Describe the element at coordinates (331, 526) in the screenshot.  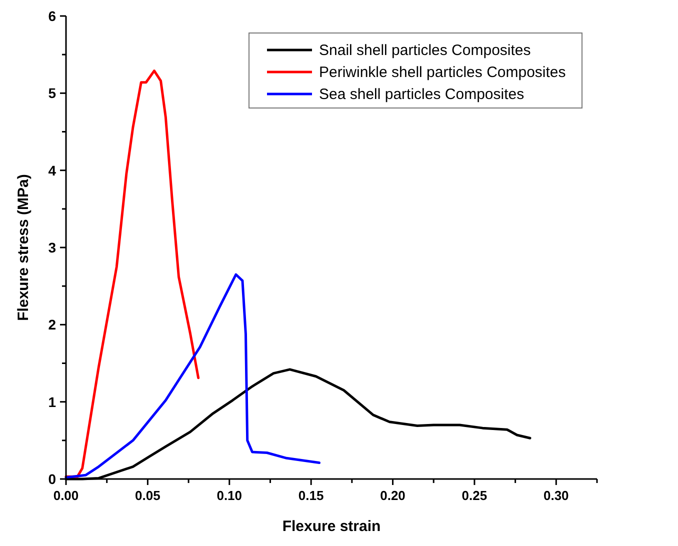
I see `x-axis-title: Flexure strain` at that location.